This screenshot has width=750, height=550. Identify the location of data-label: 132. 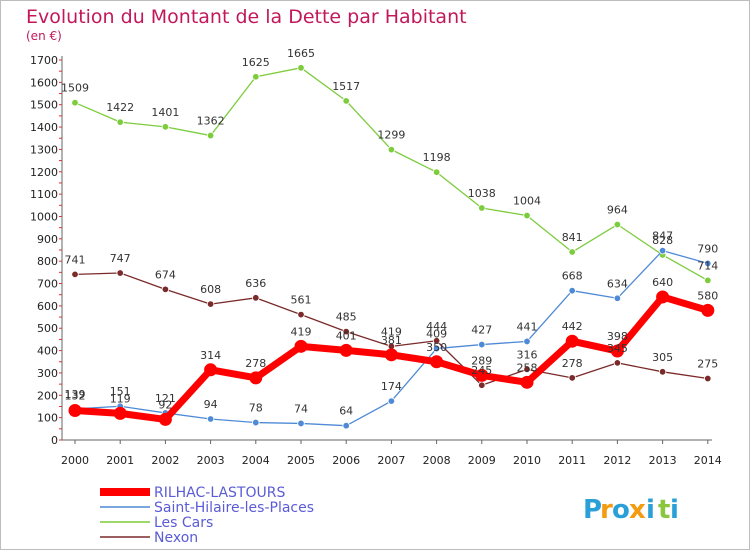
(75, 395).